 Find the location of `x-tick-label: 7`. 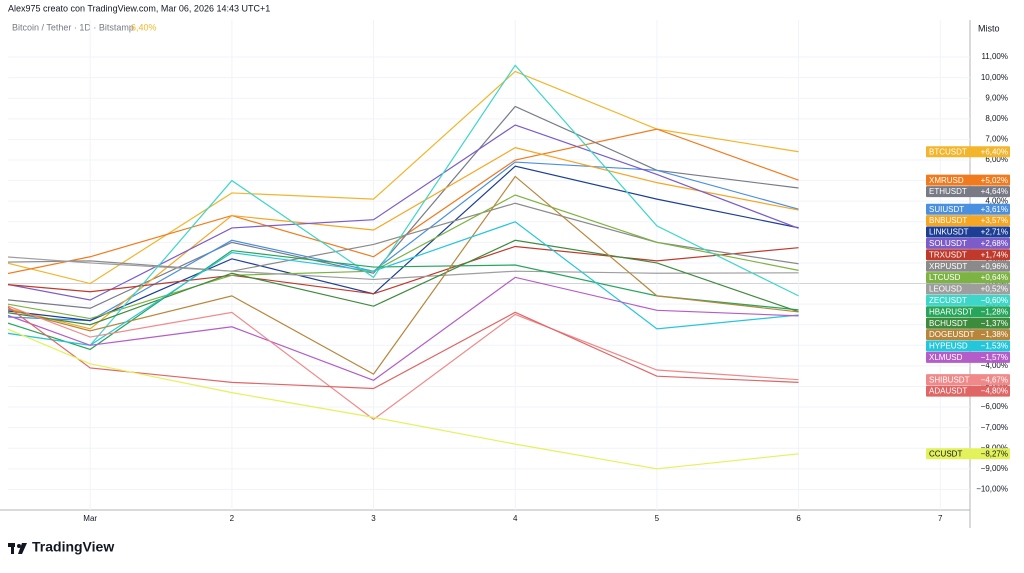

x-tick-label: 7 is located at coordinates (940, 518).